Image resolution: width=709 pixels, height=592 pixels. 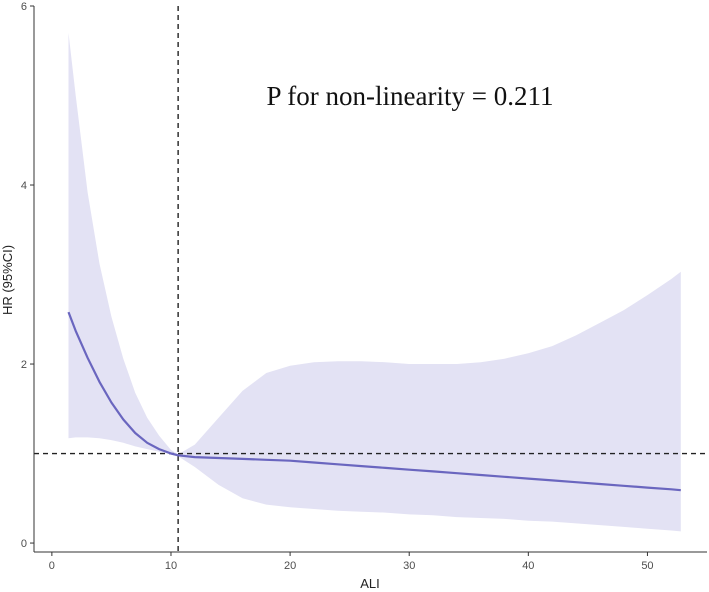 What do you see at coordinates (647, 566) in the screenshot?
I see `x-tick-label: 50` at bounding box center [647, 566].